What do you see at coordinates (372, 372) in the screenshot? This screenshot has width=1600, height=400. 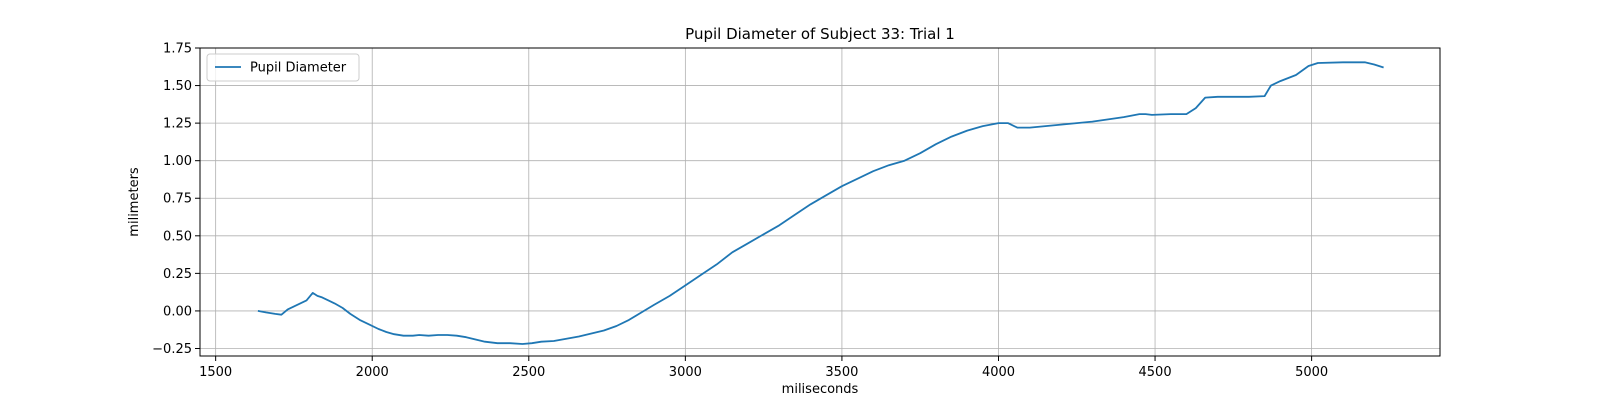 I see `x-tick-label: 2000` at bounding box center [372, 372].